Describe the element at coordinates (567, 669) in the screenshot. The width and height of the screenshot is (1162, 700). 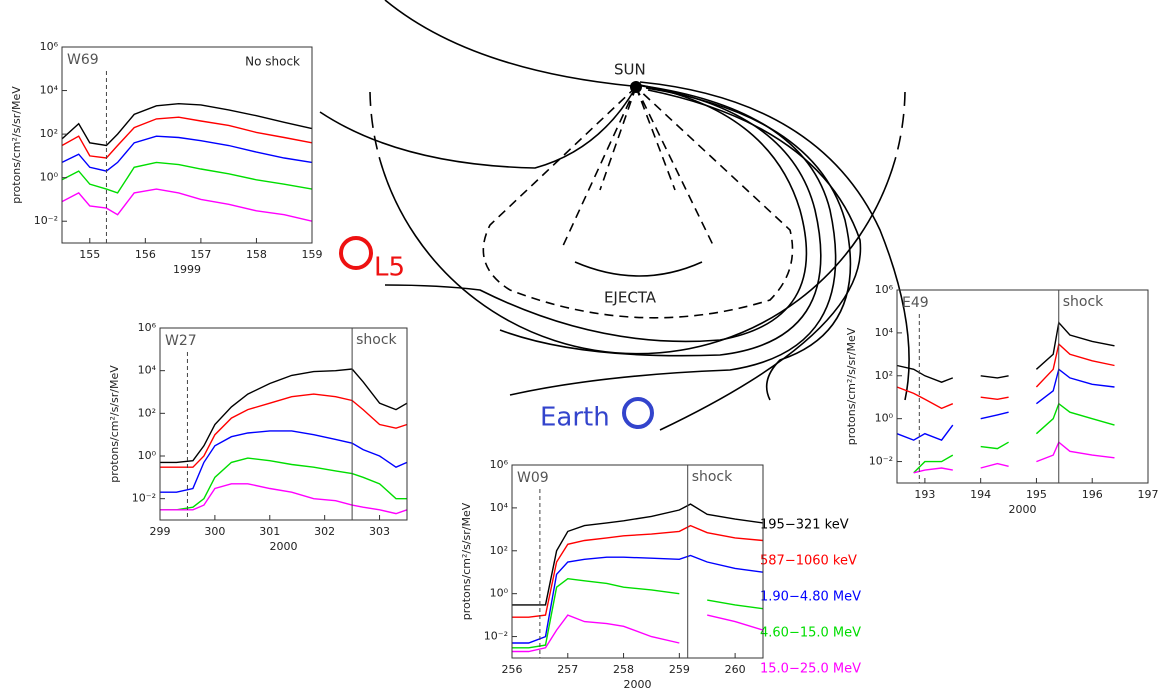
I see `x-tick-label: 257` at that location.